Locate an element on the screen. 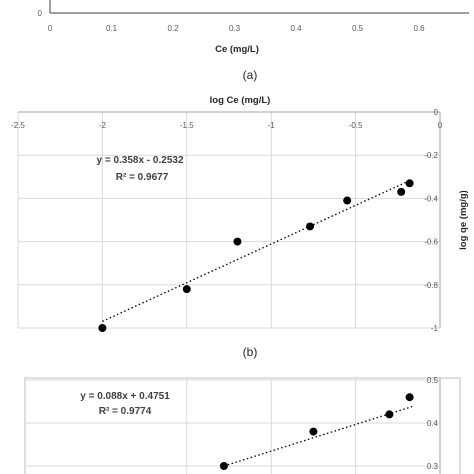 The image size is (474, 474). r-squared-label: R² = 0.9774 is located at coordinates (125, 411).